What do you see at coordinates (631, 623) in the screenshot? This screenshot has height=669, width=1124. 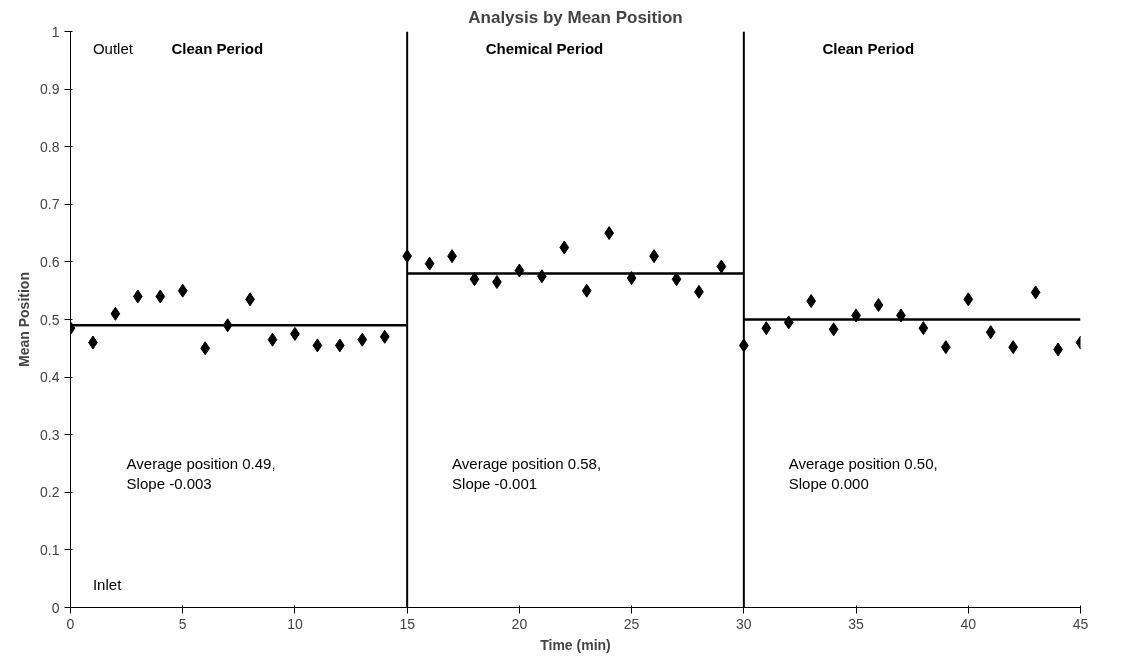 I see `x-tick-label: 25` at bounding box center [631, 623].